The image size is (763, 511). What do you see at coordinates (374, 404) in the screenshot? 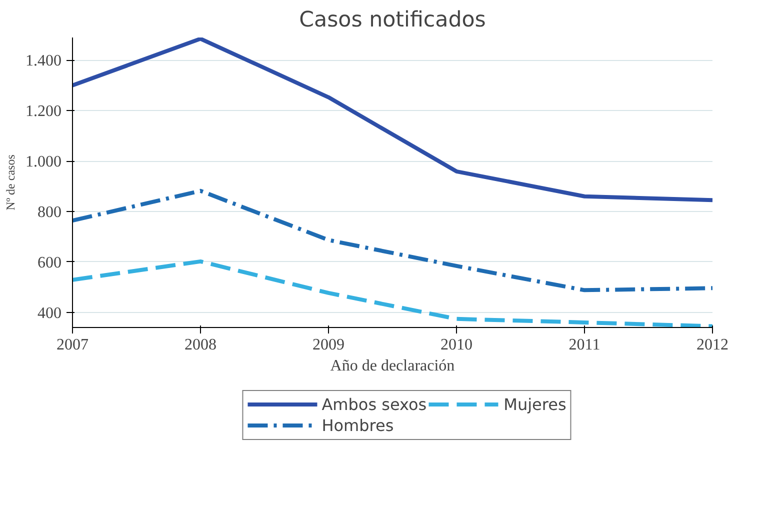
I see `legend-label: Ambos sexos` at bounding box center [374, 404].